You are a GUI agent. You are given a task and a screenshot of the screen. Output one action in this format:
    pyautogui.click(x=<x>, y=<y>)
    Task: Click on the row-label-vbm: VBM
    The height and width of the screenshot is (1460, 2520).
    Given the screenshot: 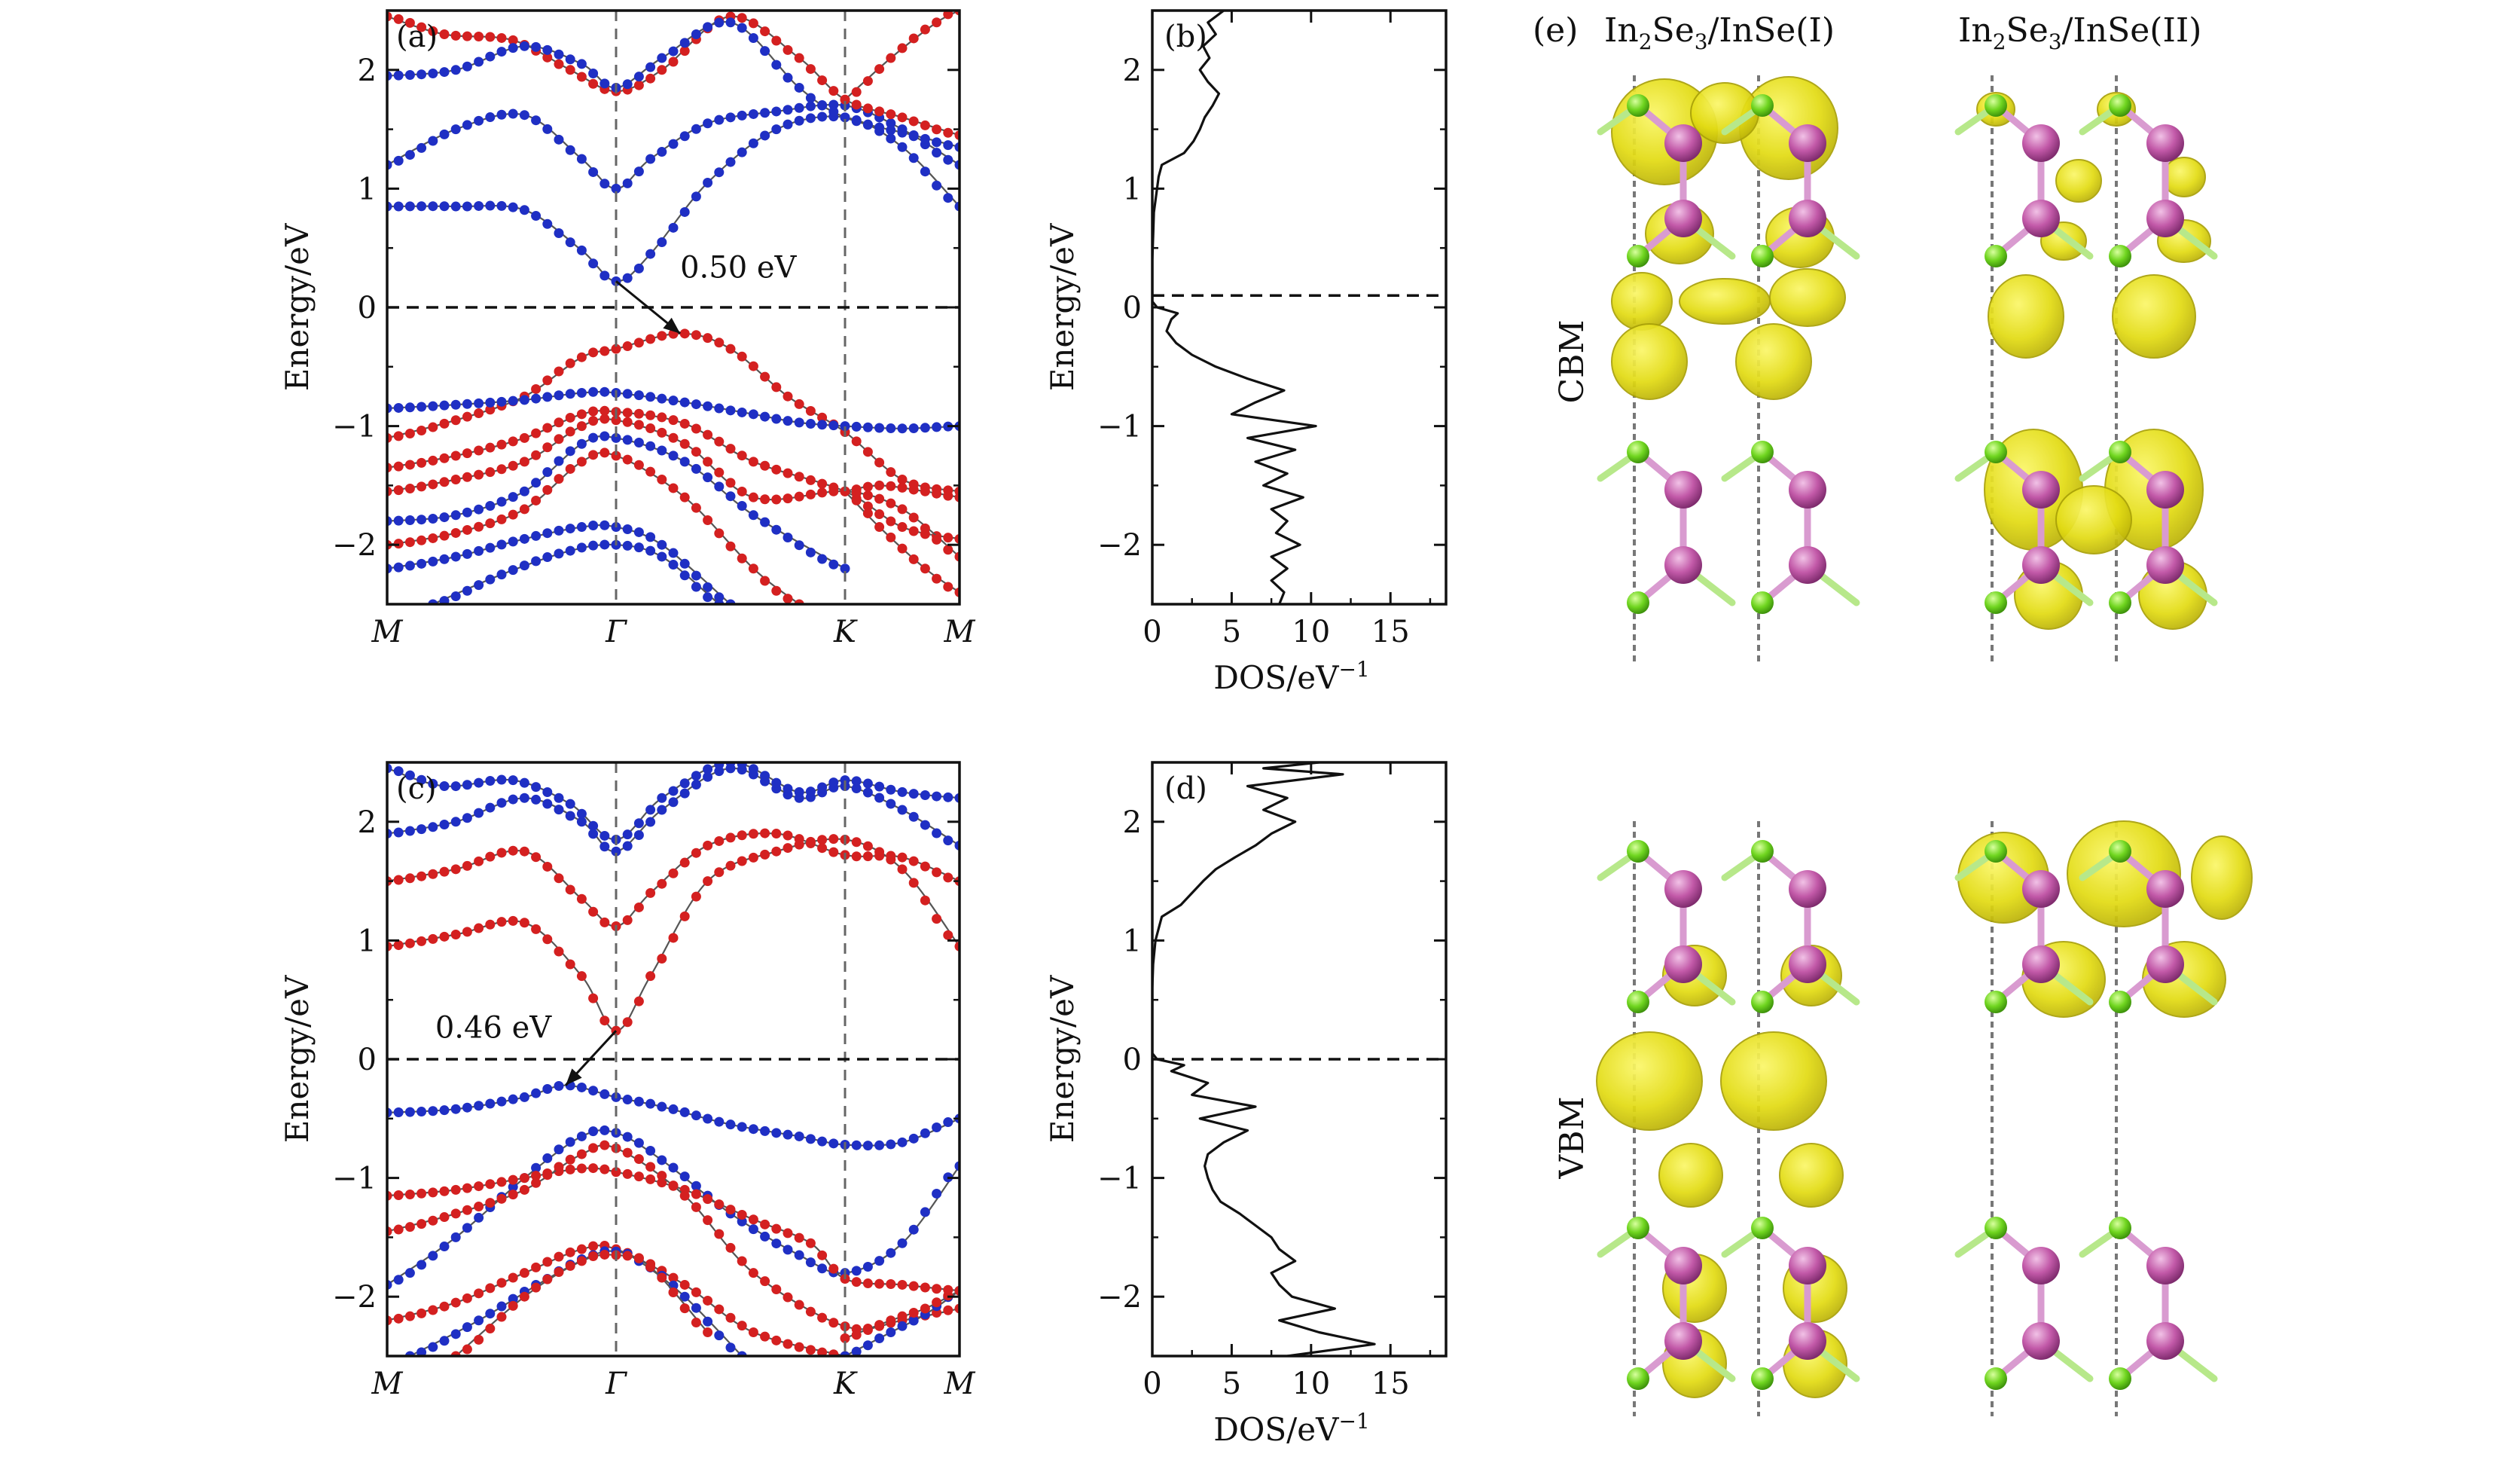 What is the action you would take?
    pyautogui.click(x=1572, y=1137)
    